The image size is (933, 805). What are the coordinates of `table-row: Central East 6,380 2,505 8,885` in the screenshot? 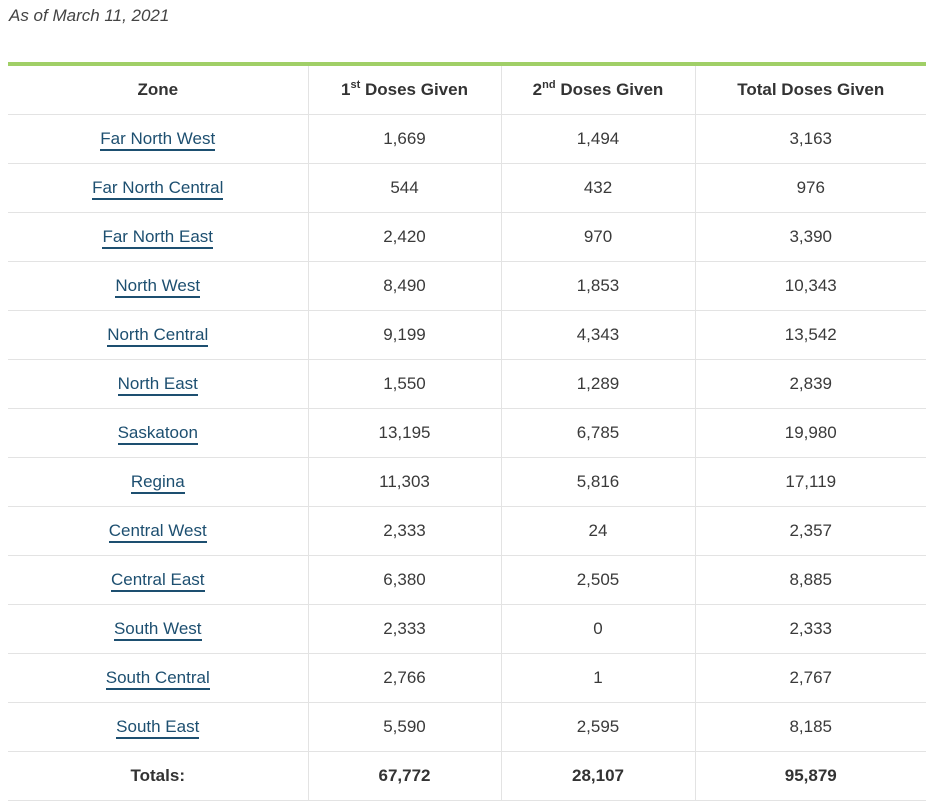 It's located at (467, 580).